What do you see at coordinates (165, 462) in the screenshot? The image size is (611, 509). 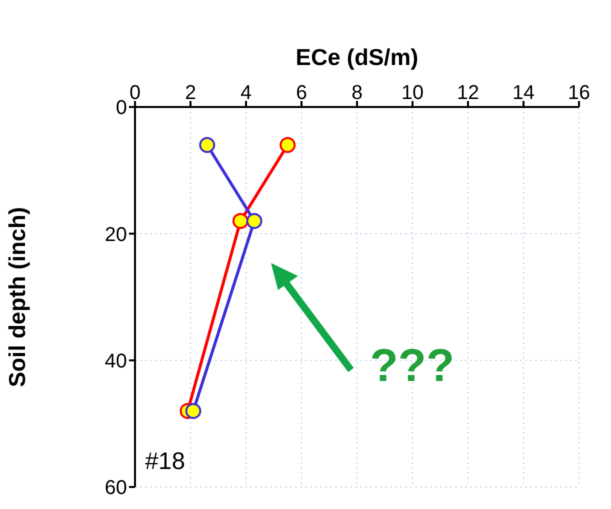 I see `annotation: #18` at bounding box center [165, 462].